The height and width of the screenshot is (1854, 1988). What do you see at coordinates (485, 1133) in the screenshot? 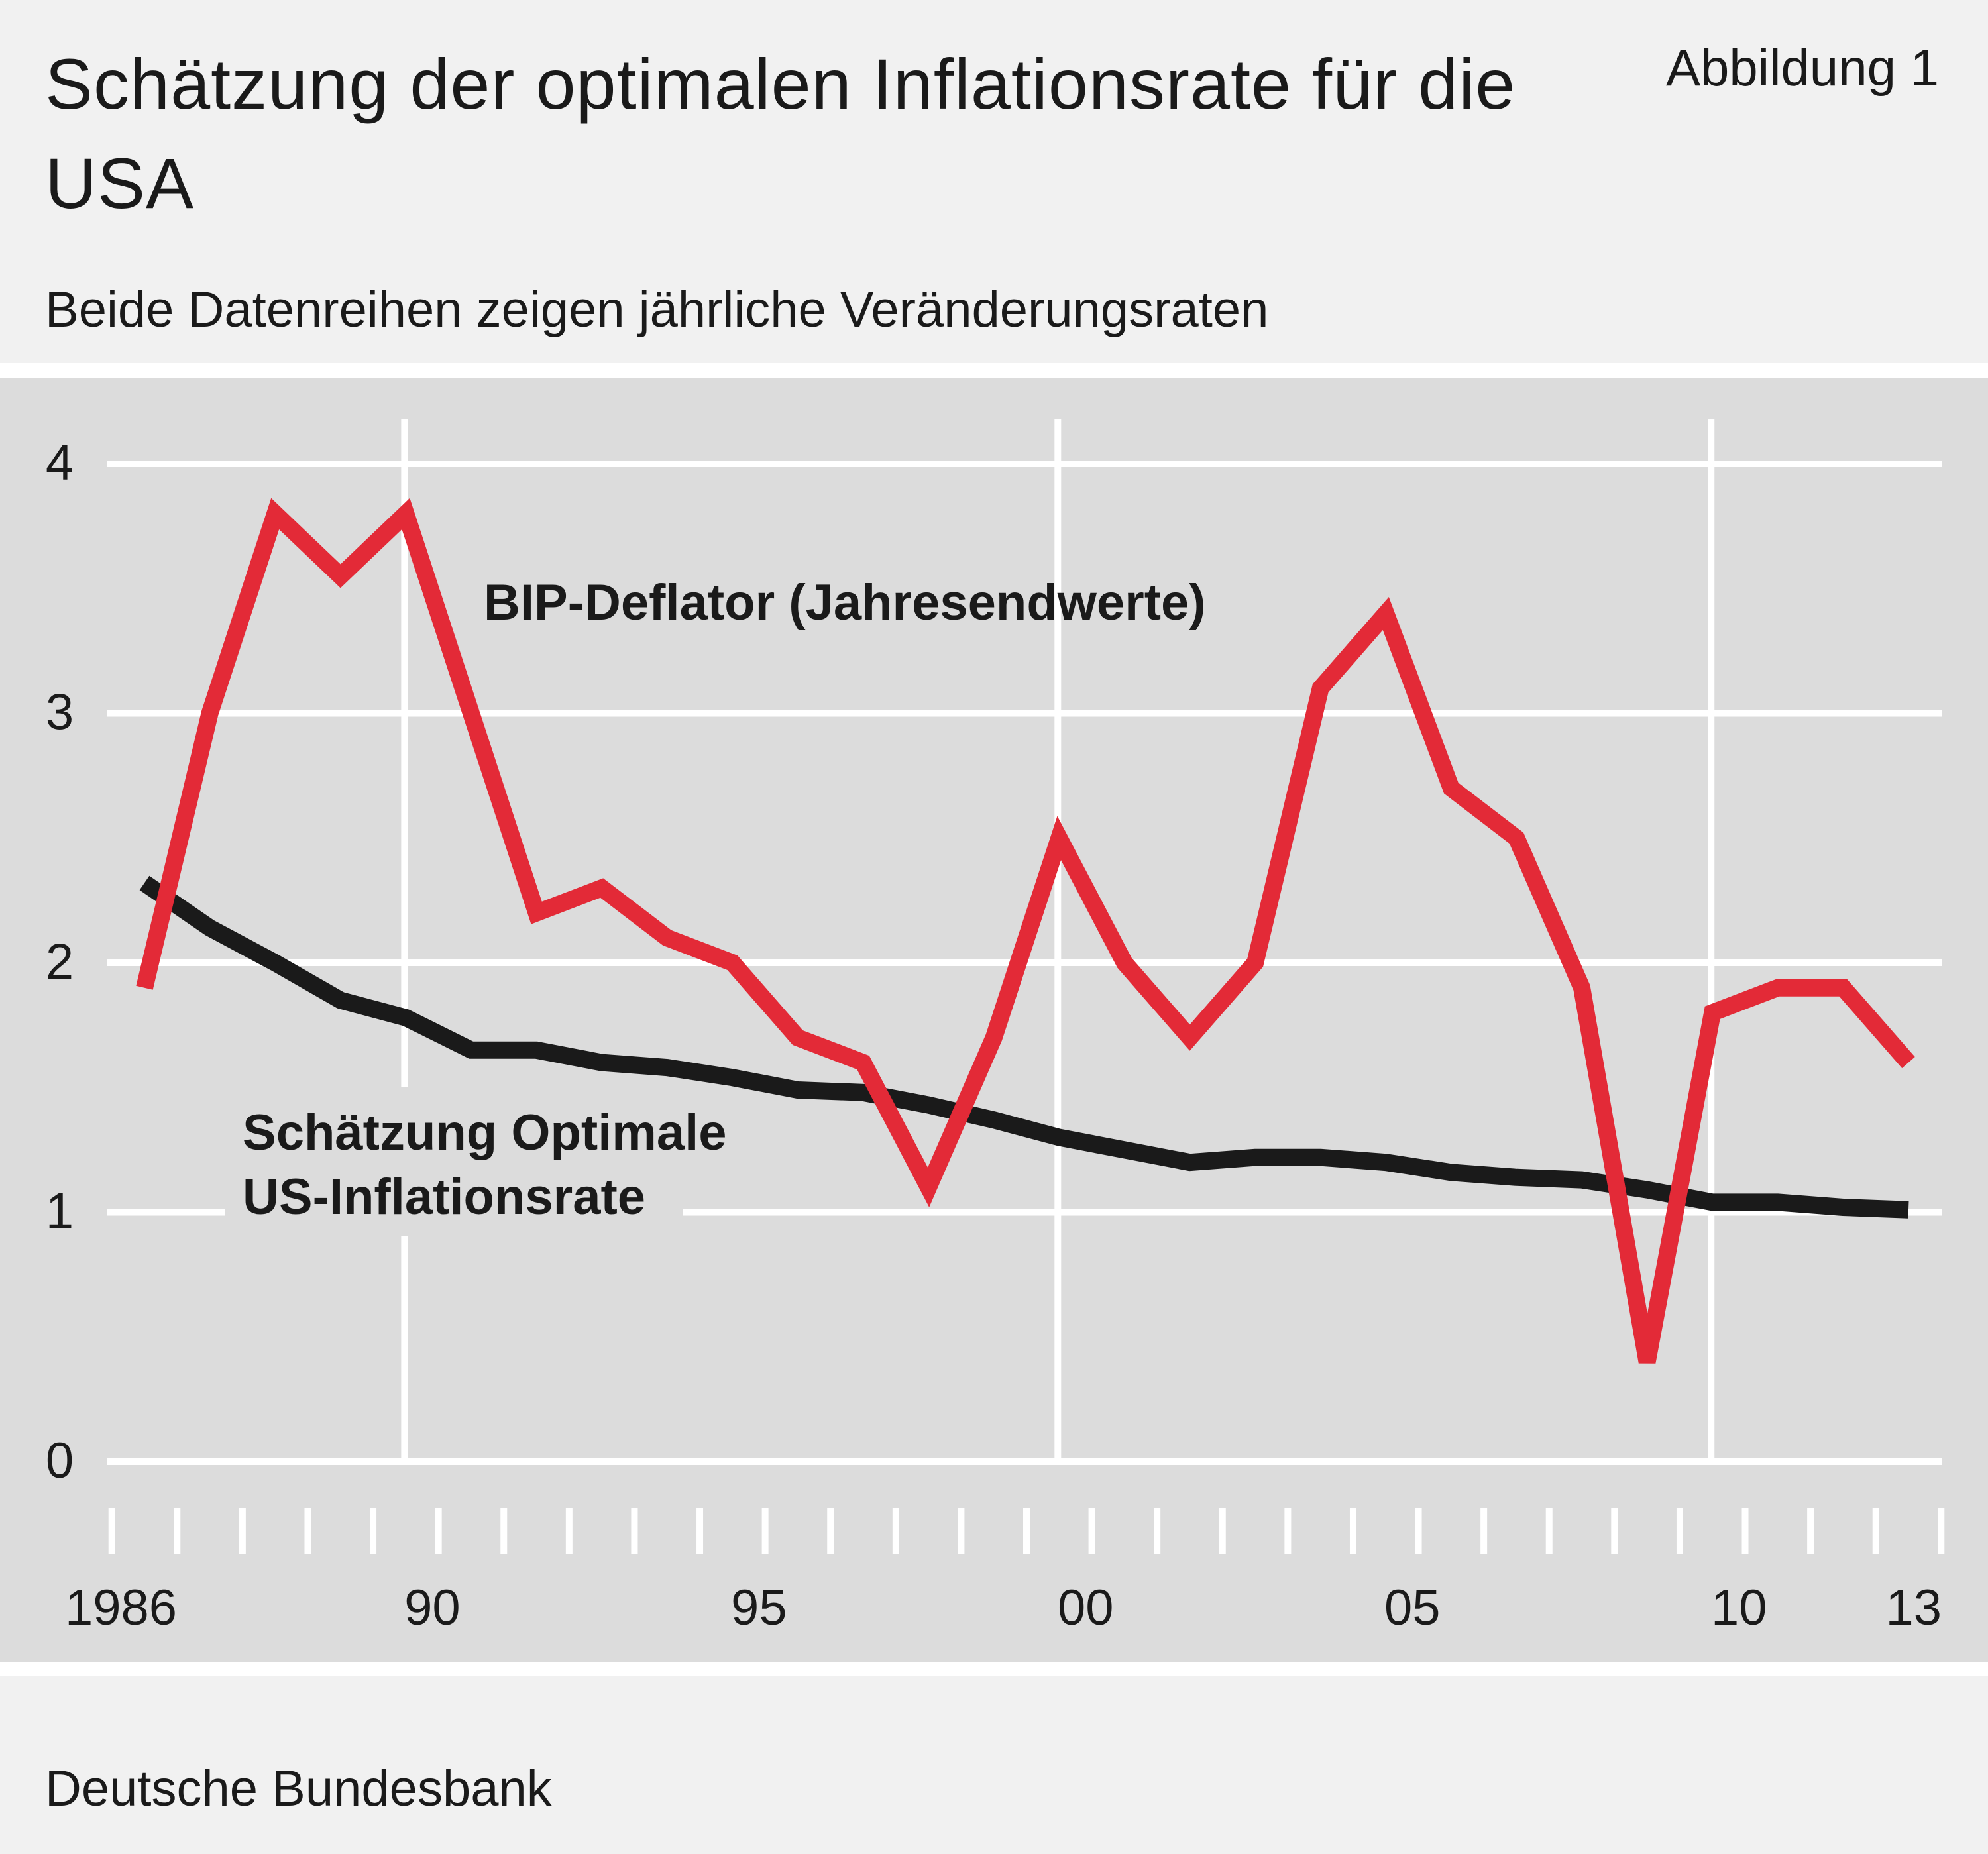
I see `annotation-optimal-line-1: Schätzung Optimale` at bounding box center [485, 1133].